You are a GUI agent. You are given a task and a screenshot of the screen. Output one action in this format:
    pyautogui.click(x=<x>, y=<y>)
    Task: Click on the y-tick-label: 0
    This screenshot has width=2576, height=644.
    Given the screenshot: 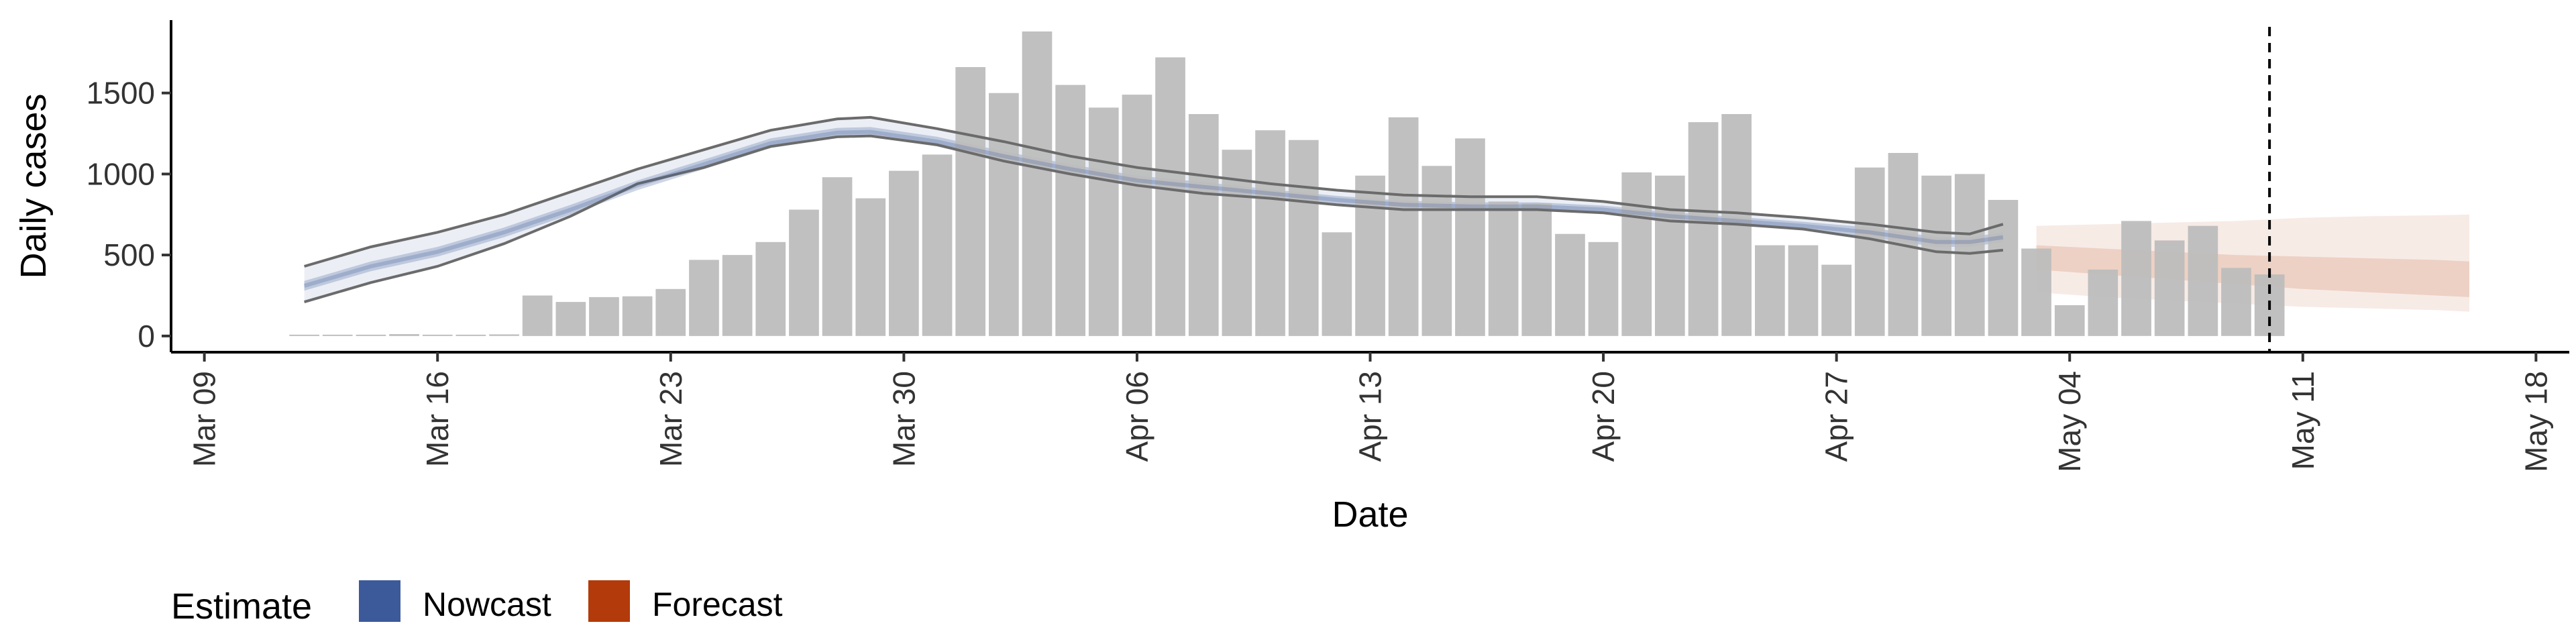 What is the action you would take?
    pyautogui.click(x=146, y=336)
    